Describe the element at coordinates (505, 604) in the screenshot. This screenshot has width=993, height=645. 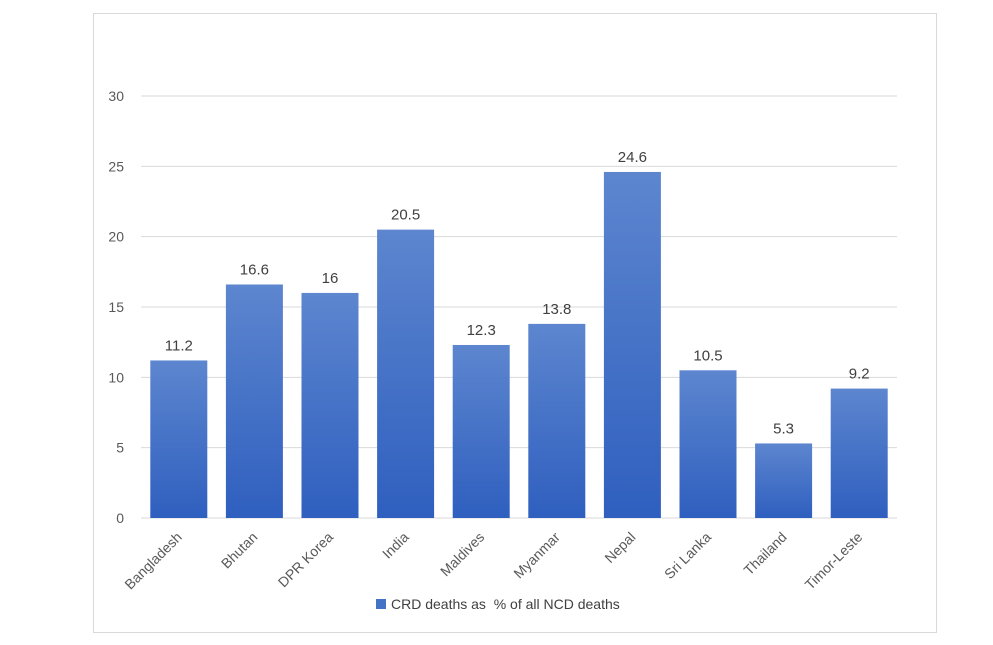
I see `legend-label: CRD deaths as % of all NCD deaths` at that location.